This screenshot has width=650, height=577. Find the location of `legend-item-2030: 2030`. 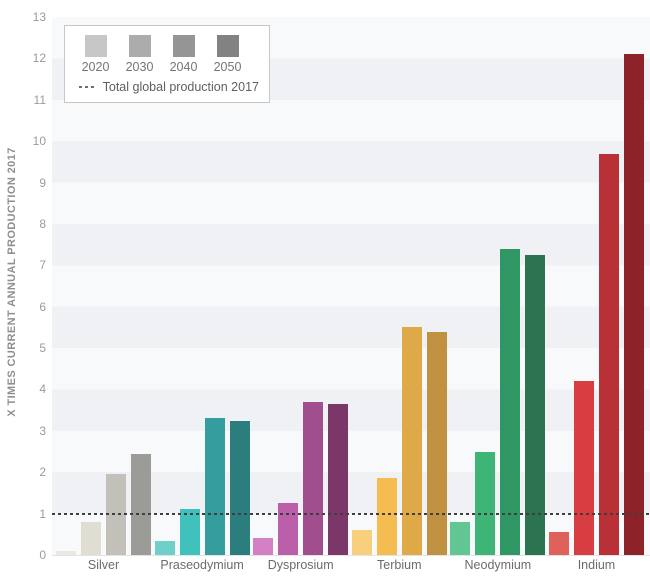

legend-item-2030: 2030 is located at coordinates (139, 54).